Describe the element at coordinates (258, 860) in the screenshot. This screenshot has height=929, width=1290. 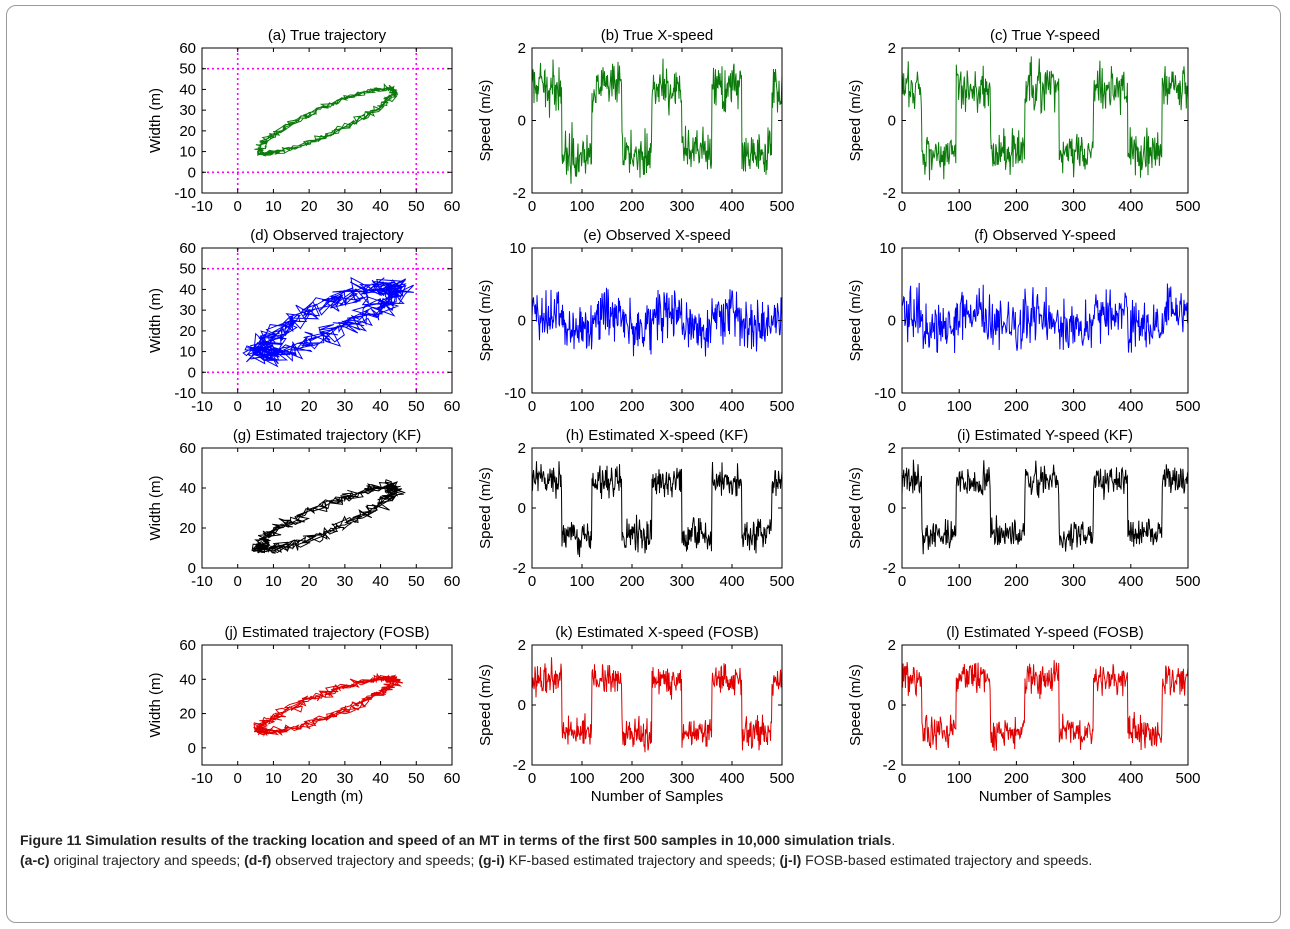
I see `caption-label-d-f: (d-f)` at that location.